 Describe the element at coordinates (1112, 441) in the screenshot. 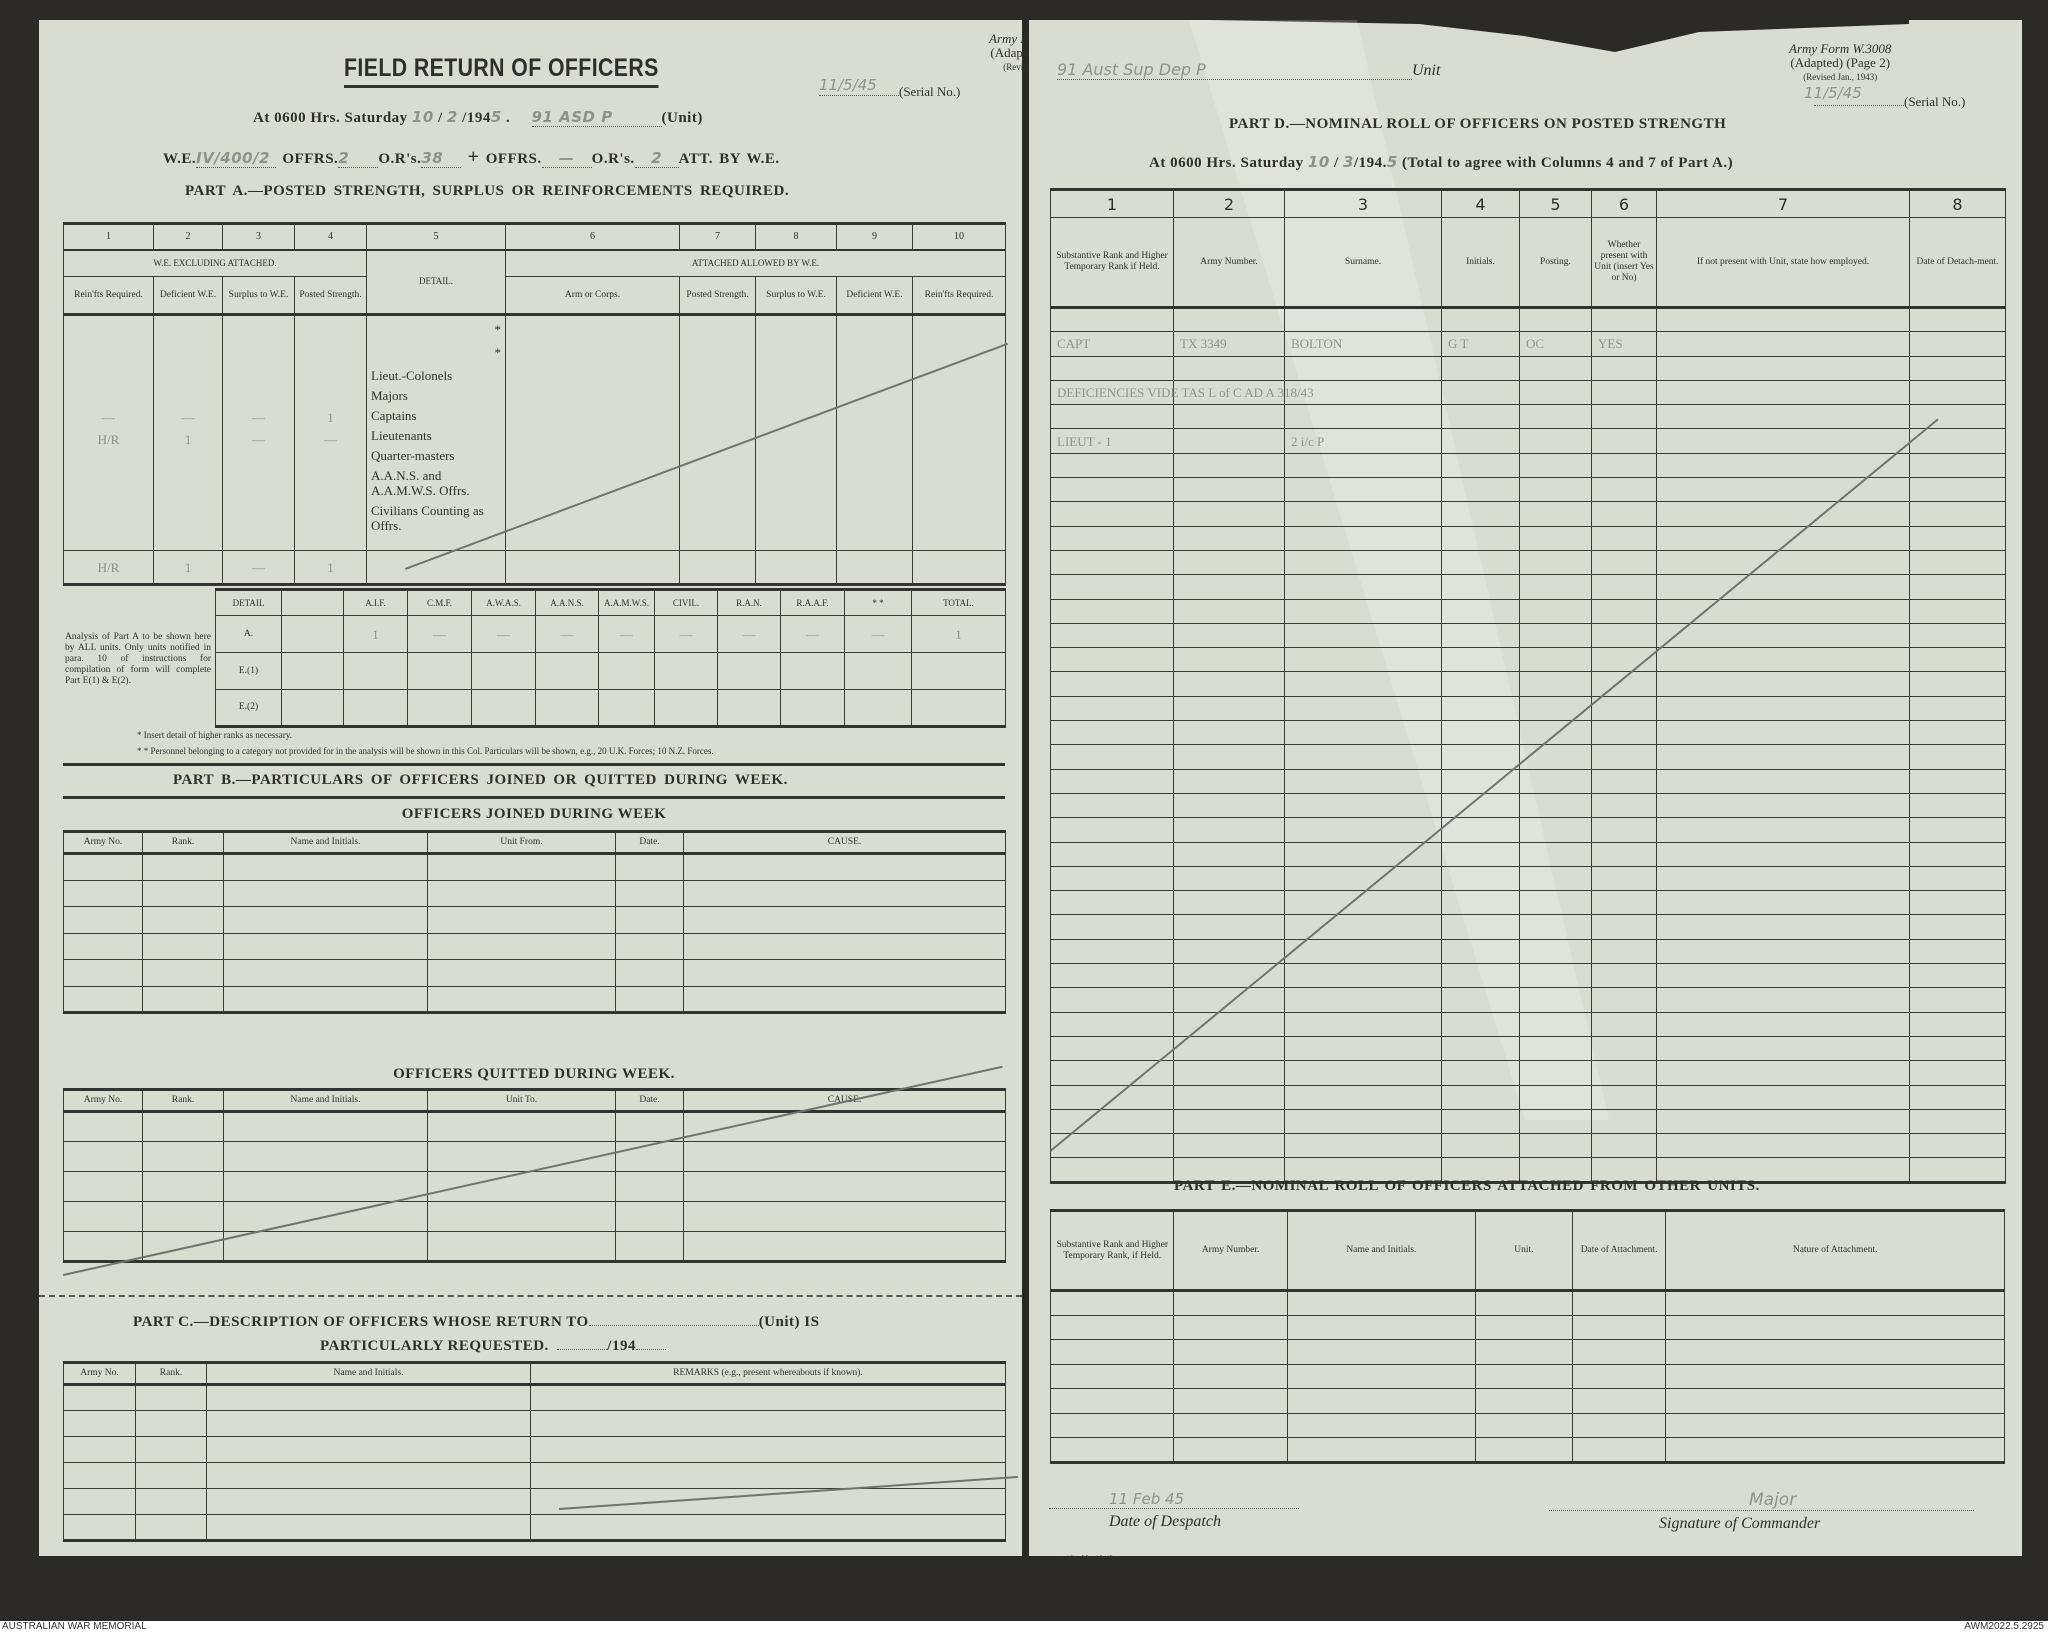

I see `table-cell: LIEUT - 1` at that location.